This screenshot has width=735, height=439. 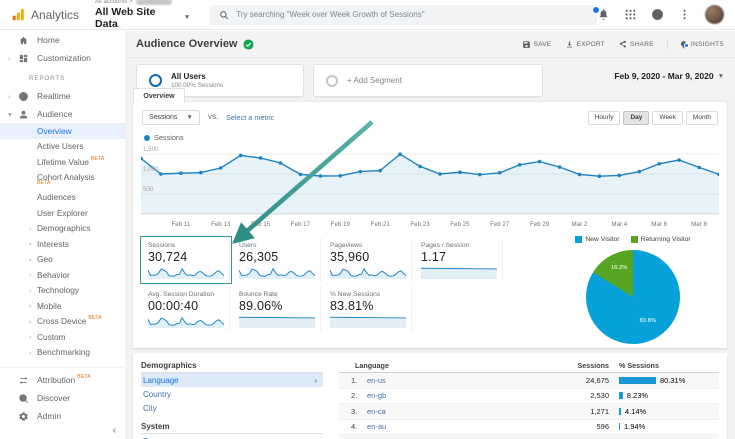 I want to click on metric-card-pages-session: Pages / Session 1.17, so click(x=459, y=260).